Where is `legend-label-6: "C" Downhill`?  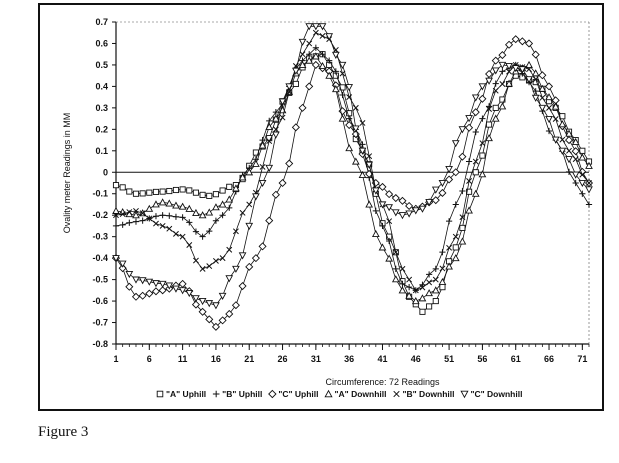
legend-label-6: "C" Downhill is located at coordinates (496, 394).